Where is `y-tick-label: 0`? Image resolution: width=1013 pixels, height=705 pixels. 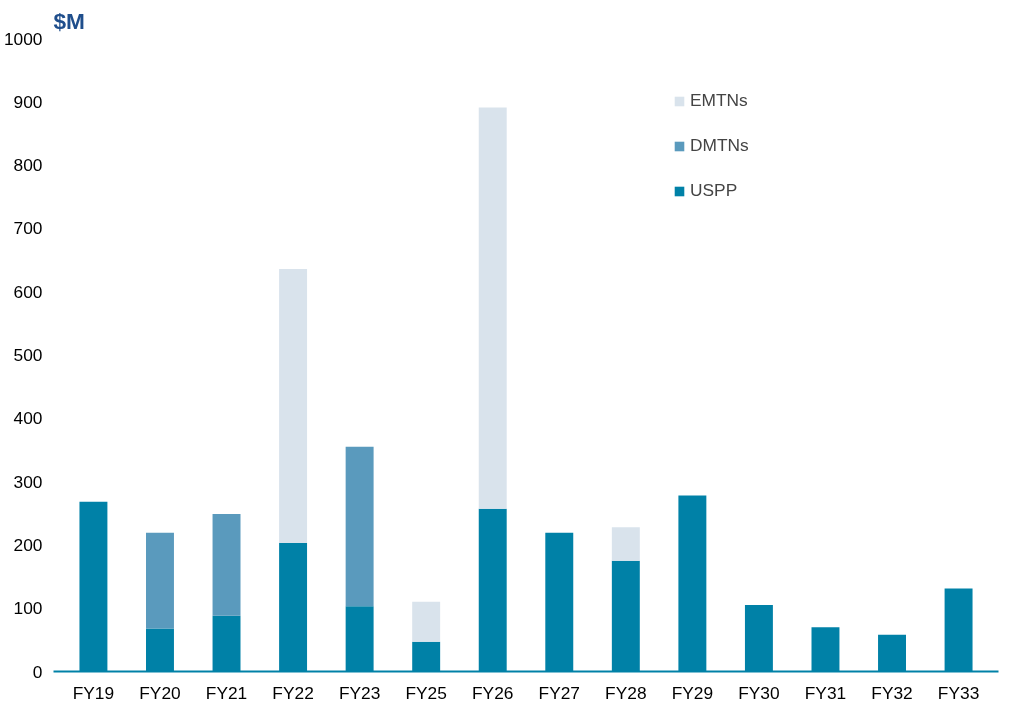
y-tick-label: 0 is located at coordinates (37, 671).